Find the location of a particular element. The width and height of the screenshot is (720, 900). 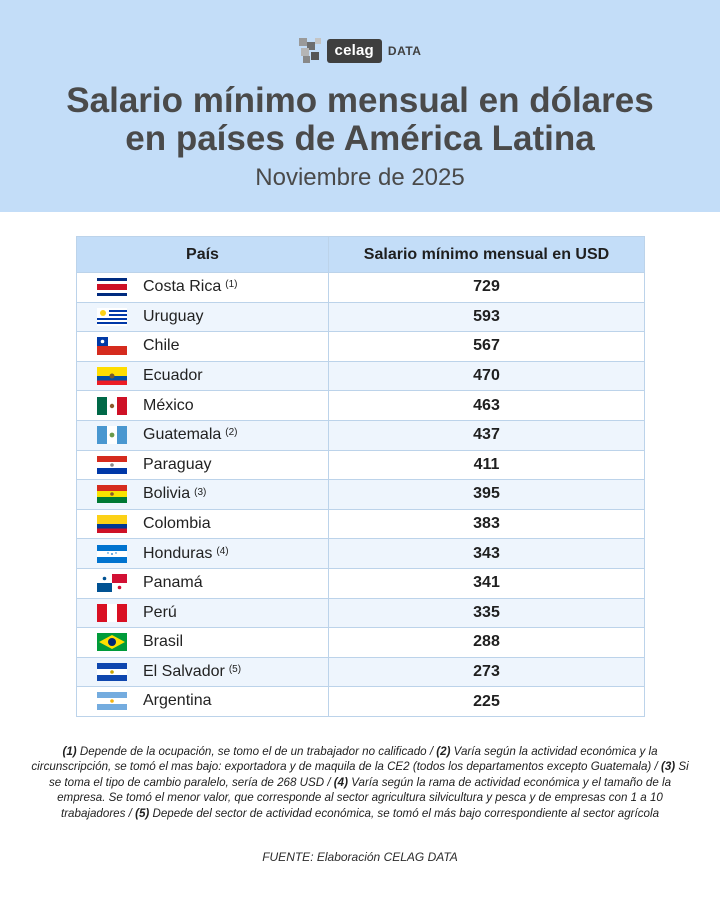

country-cell: Uruguay is located at coordinates (202, 317).